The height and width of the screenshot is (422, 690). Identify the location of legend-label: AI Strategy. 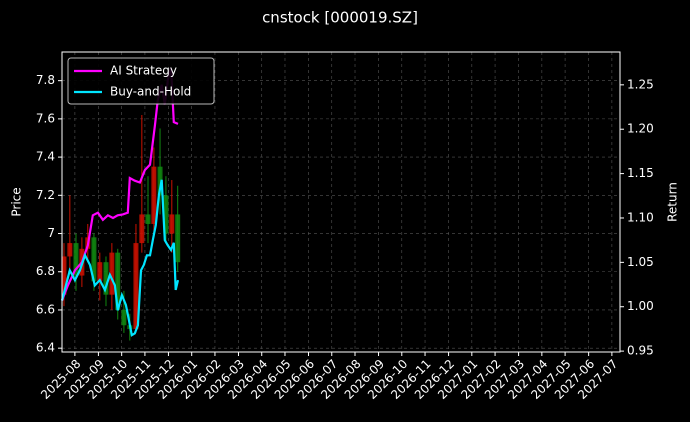
(143, 71).